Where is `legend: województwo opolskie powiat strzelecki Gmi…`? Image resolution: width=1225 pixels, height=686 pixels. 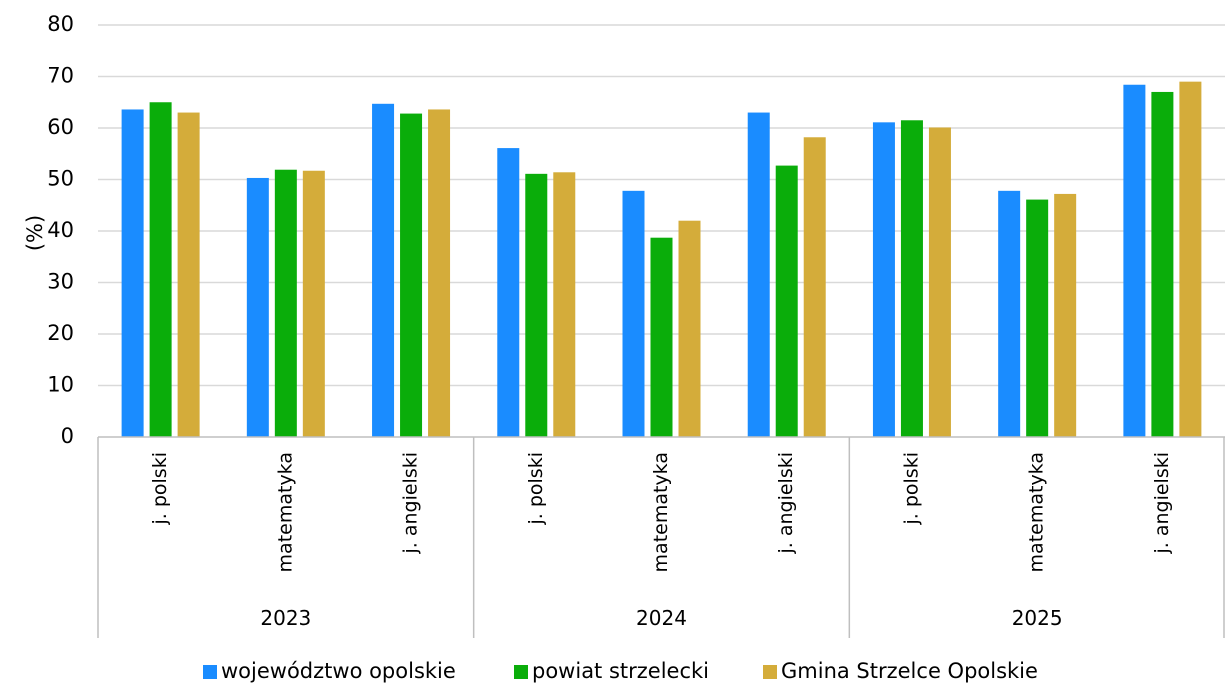 legend: województwo opolskie powiat strzelecki Gmi… is located at coordinates (620, 671).